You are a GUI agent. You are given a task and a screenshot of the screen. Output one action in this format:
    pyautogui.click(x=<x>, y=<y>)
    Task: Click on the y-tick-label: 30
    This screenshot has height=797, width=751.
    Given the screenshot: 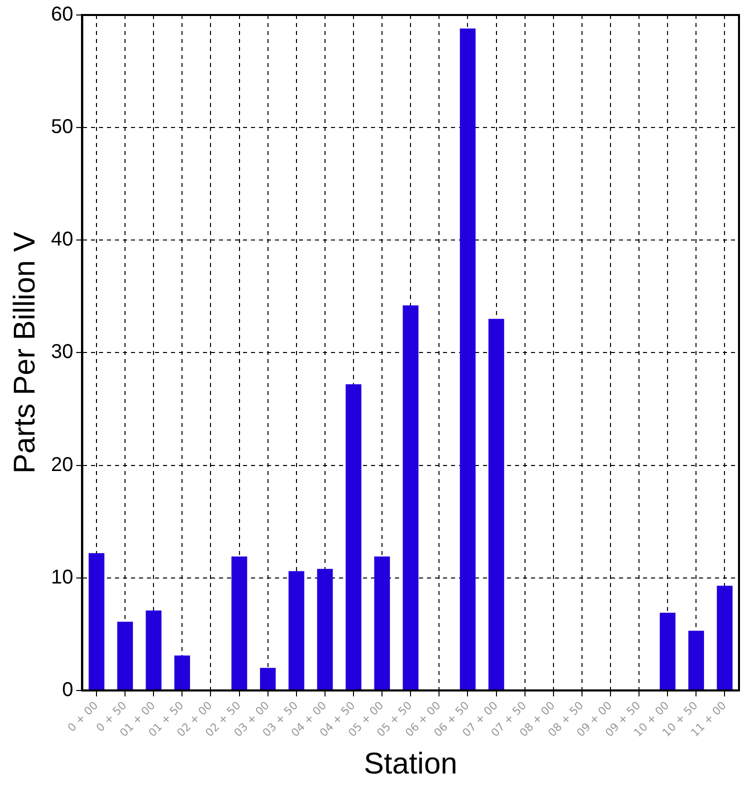 What is the action you would take?
    pyautogui.click(x=62, y=352)
    